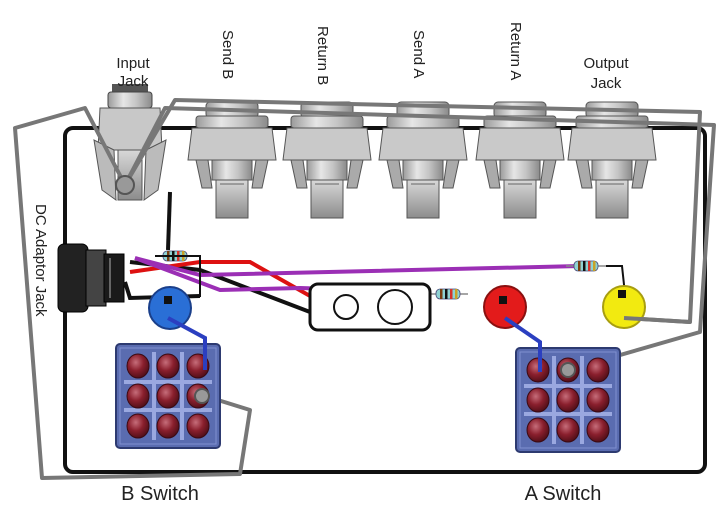 Image resolution: width=720 pixels, height=527 pixels. What do you see at coordinates (423, 160) in the screenshot?
I see `send-a-jack` at bounding box center [423, 160].